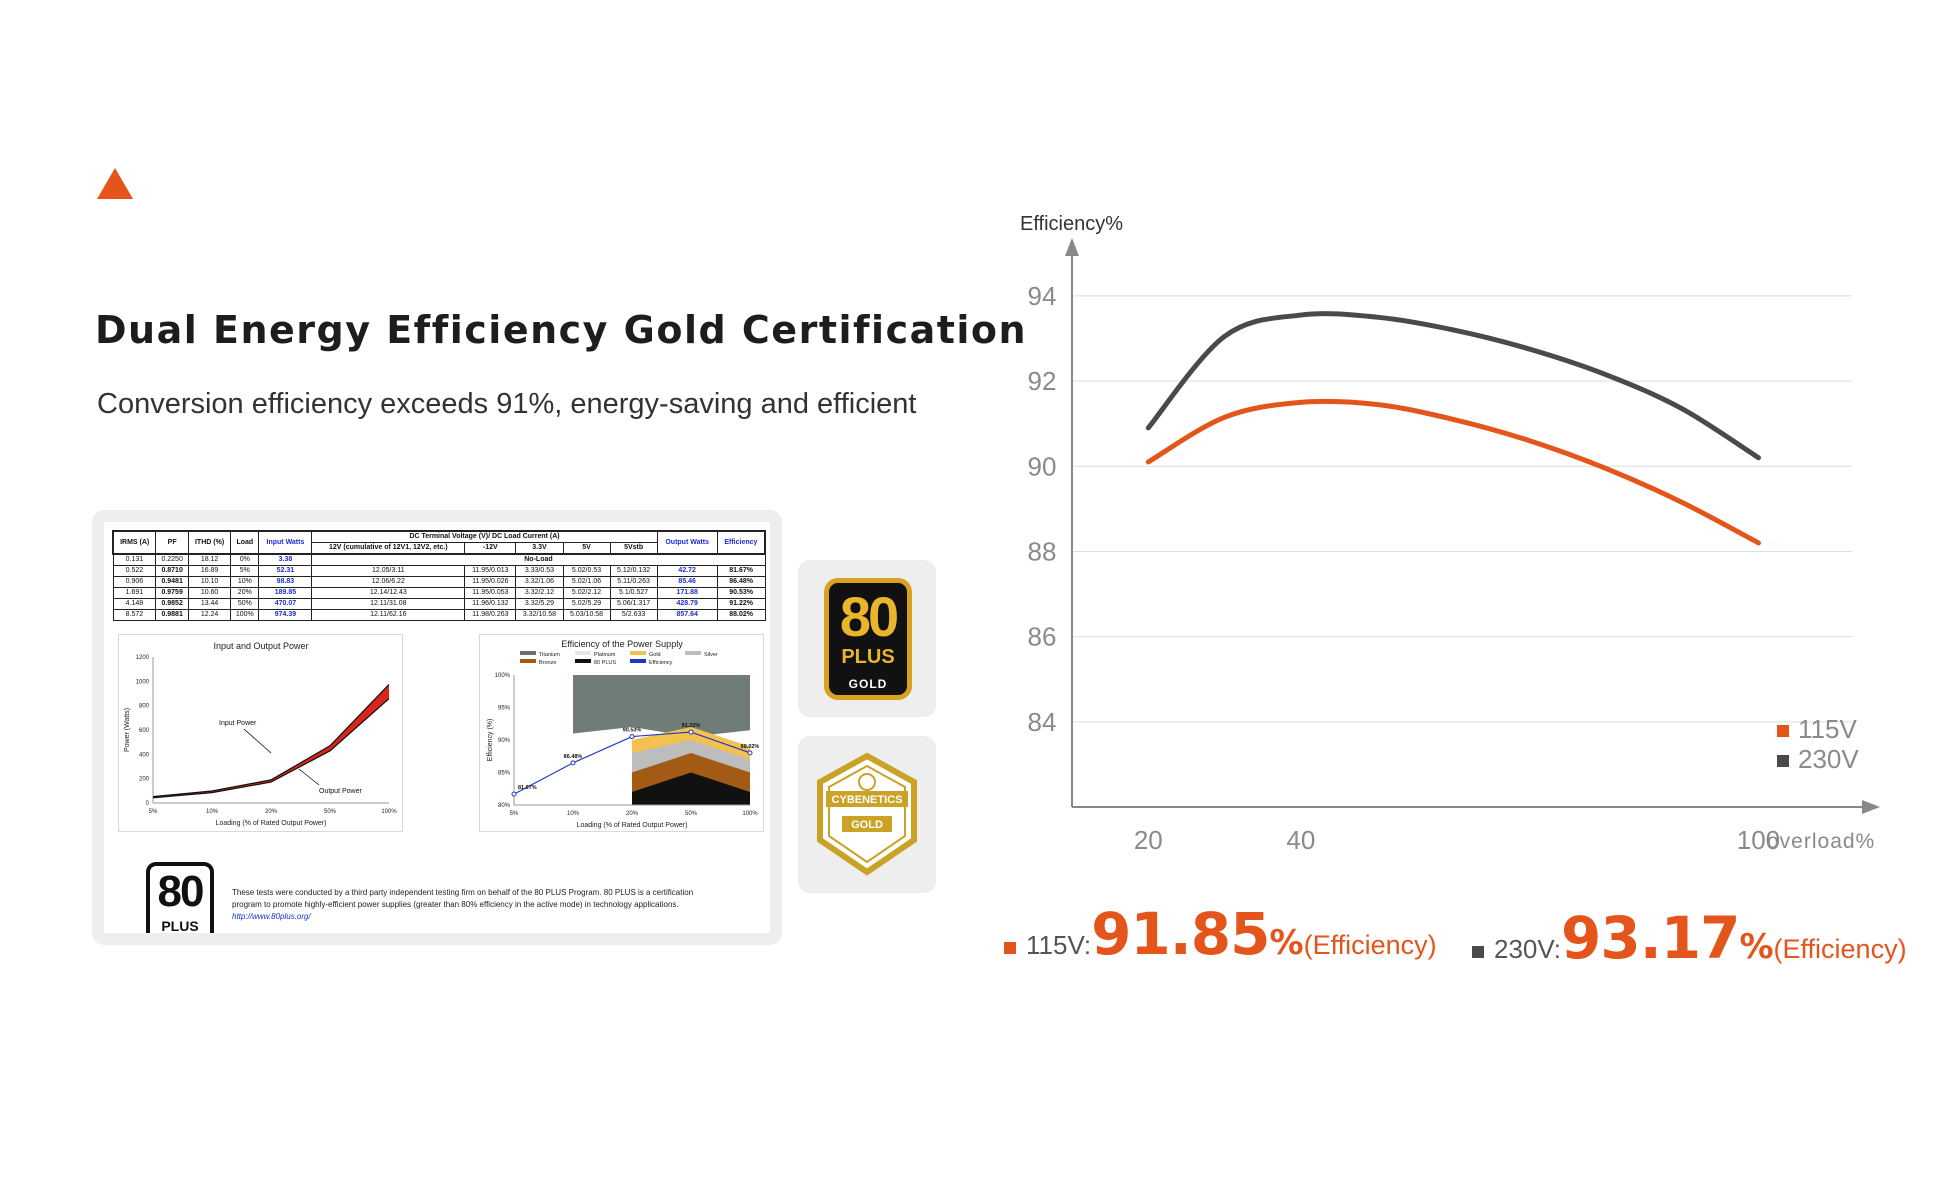 The width and height of the screenshot is (1940, 1200). I want to click on efficiency-point-label: 90.53%, so click(632, 731).